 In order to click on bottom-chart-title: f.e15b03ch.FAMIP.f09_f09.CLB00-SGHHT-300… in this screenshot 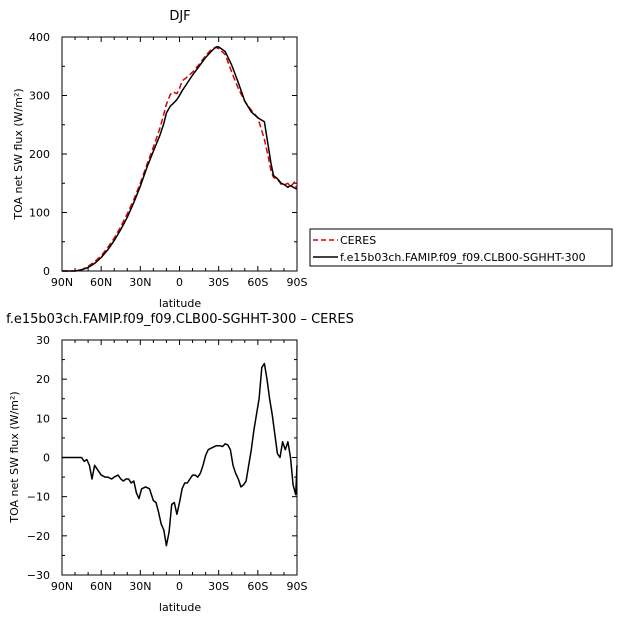, I will do `click(180, 319)`.